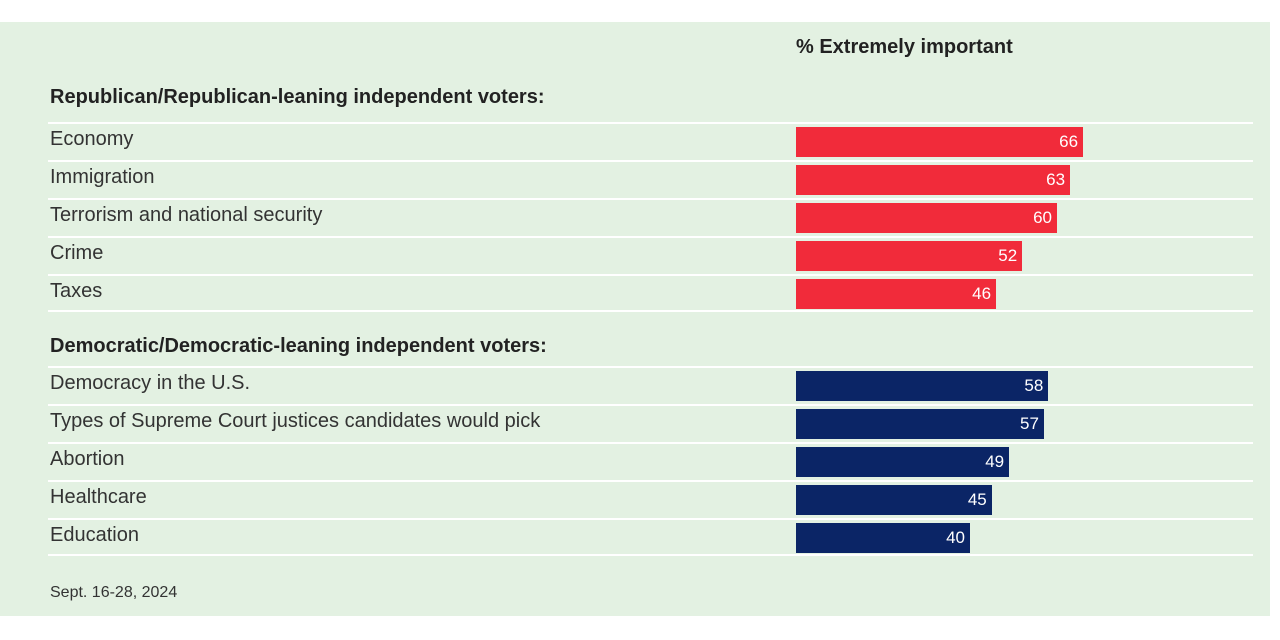 This screenshot has height=640, width=1280. What do you see at coordinates (909, 256) in the screenshot?
I see `bar: 52` at bounding box center [909, 256].